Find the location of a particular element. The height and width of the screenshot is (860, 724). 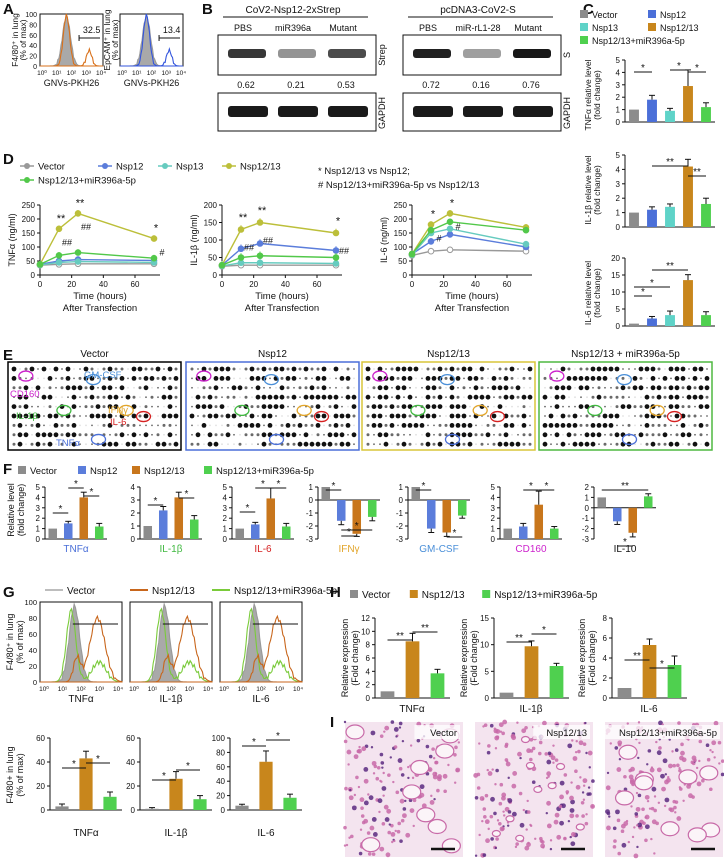

alveolus is located at coordinates (426, 815).